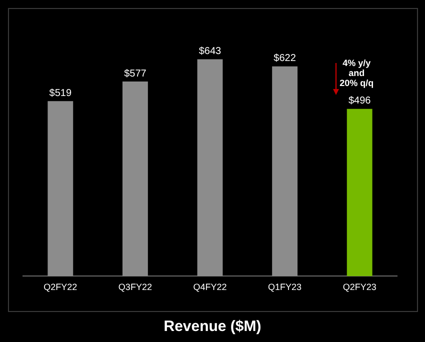 This screenshot has width=425, height=342. I want to click on data-label: $496, so click(360, 101).